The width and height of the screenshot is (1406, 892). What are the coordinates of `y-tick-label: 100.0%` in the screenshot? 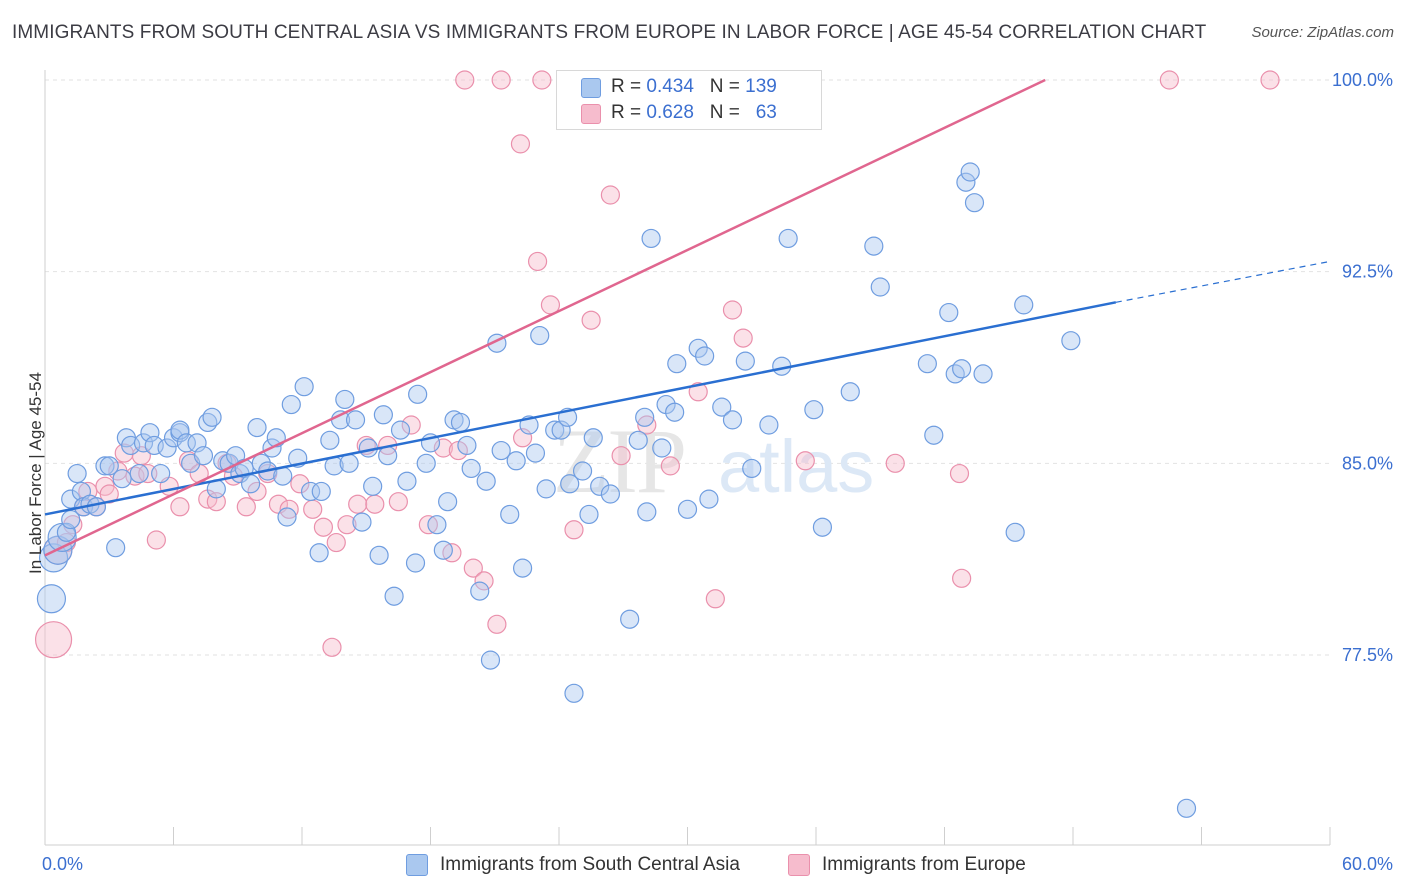 It's located at (1362, 80).